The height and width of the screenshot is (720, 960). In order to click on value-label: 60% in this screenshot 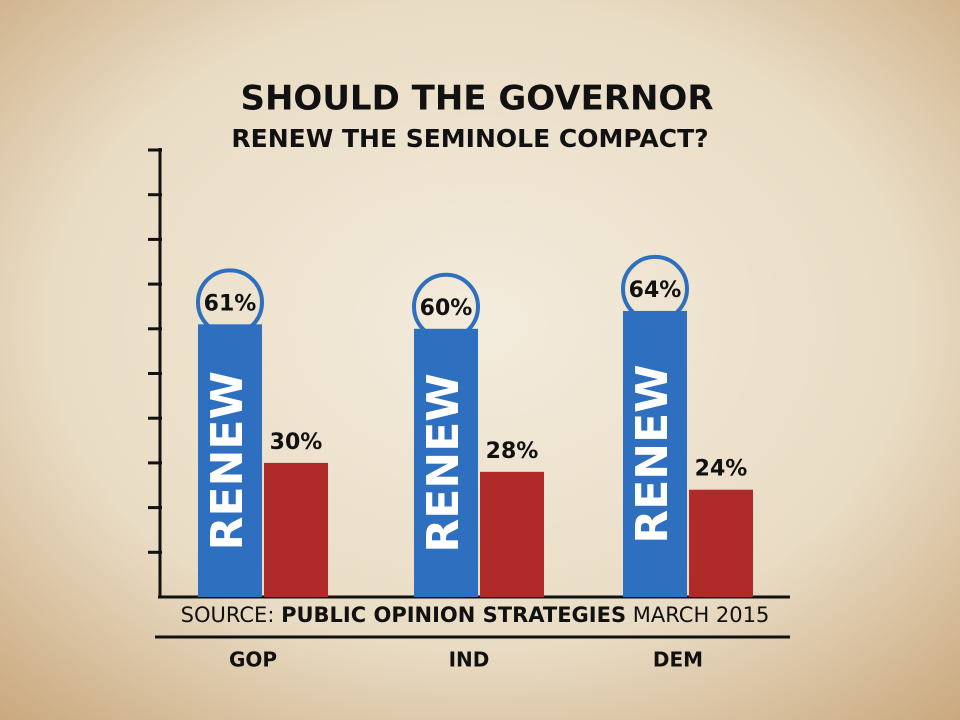, I will do `click(446, 308)`.